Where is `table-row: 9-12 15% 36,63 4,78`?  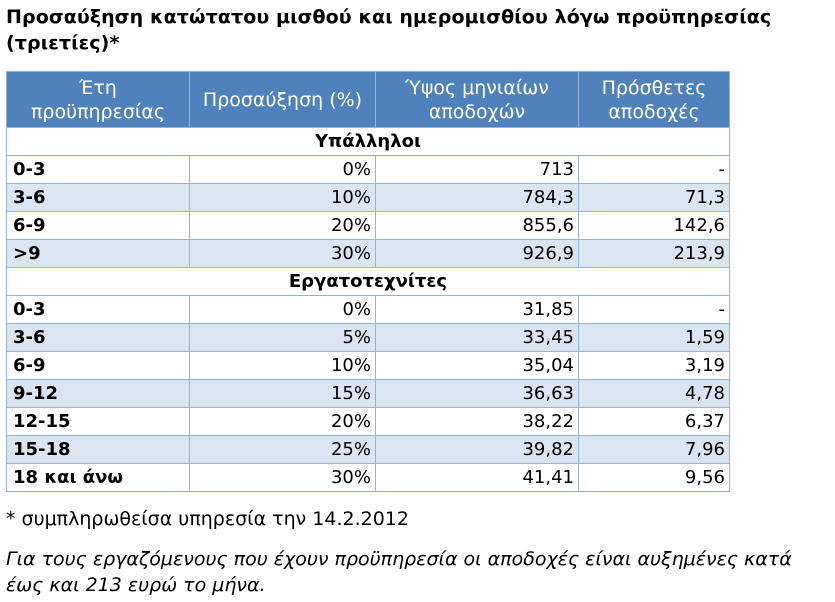 table-row: 9-12 15% 36,63 4,78 is located at coordinates (368, 393).